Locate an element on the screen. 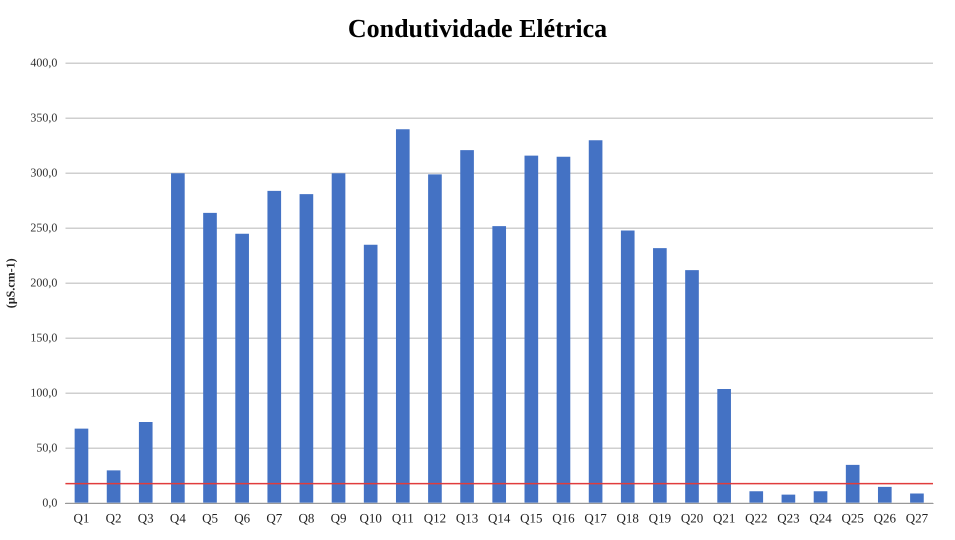 The height and width of the screenshot is (540, 955). x-tick-label: Q26 is located at coordinates (885, 518).